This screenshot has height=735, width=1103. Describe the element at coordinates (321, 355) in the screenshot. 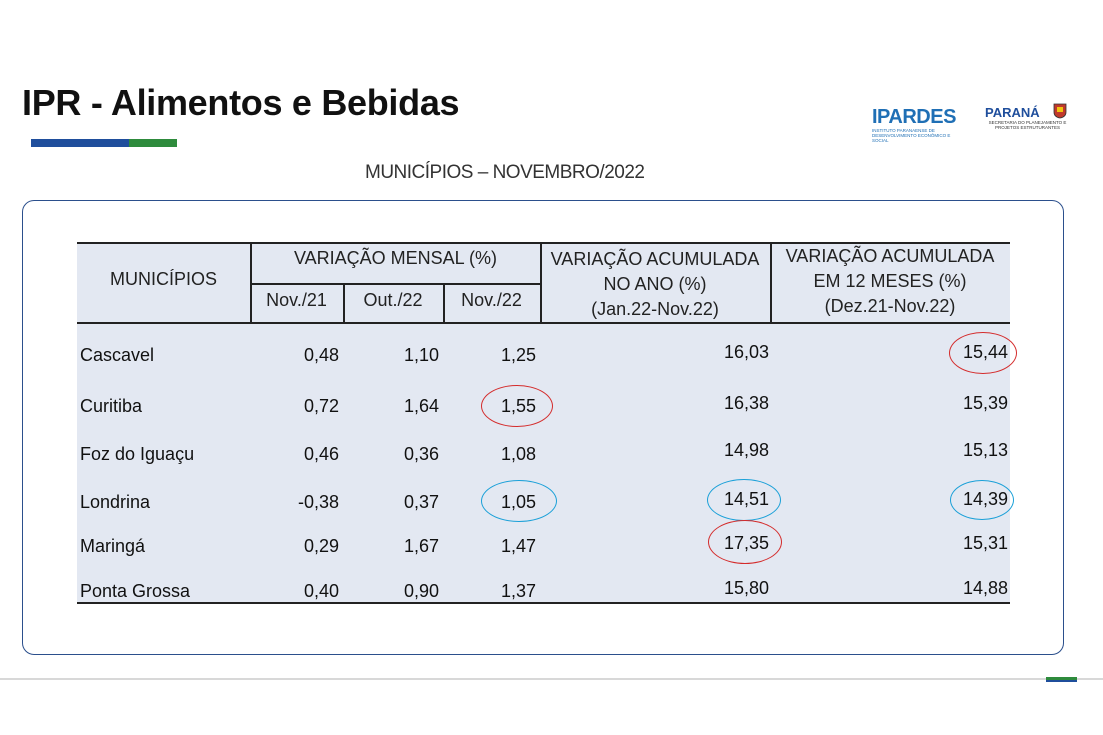

I see `cell-cascavel-nov21: 0,48` at that location.